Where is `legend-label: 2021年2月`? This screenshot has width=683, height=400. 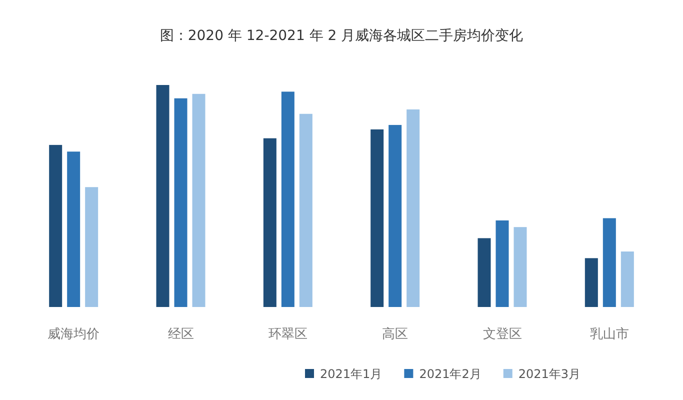 legend-label: 2021年2月 is located at coordinates (450, 374).